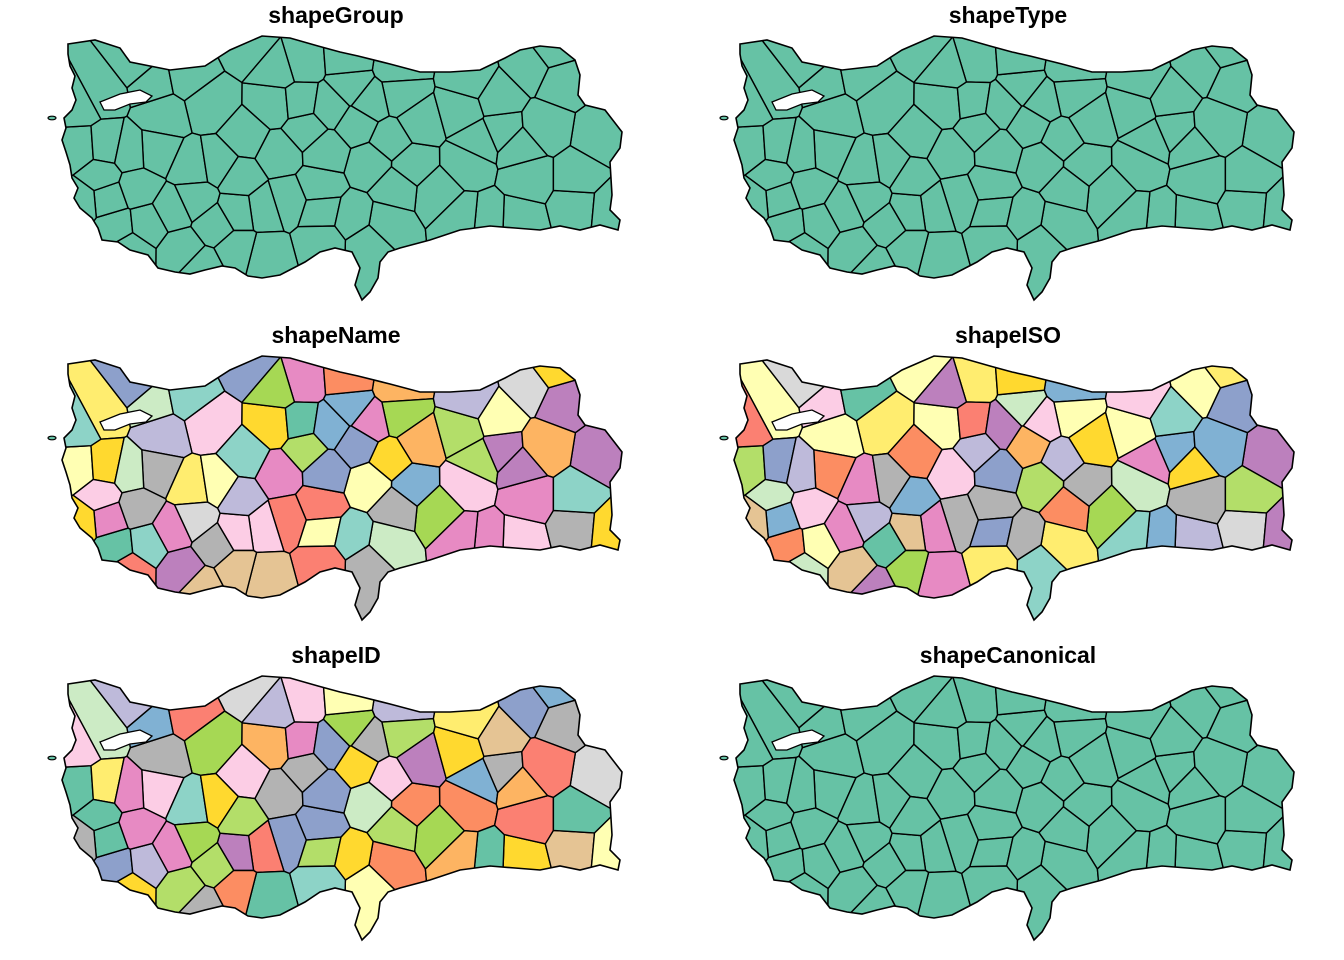 The image size is (1344, 960). What do you see at coordinates (1008, 335) in the screenshot?
I see `panel-title: shapeISO` at bounding box center [1008, 335].